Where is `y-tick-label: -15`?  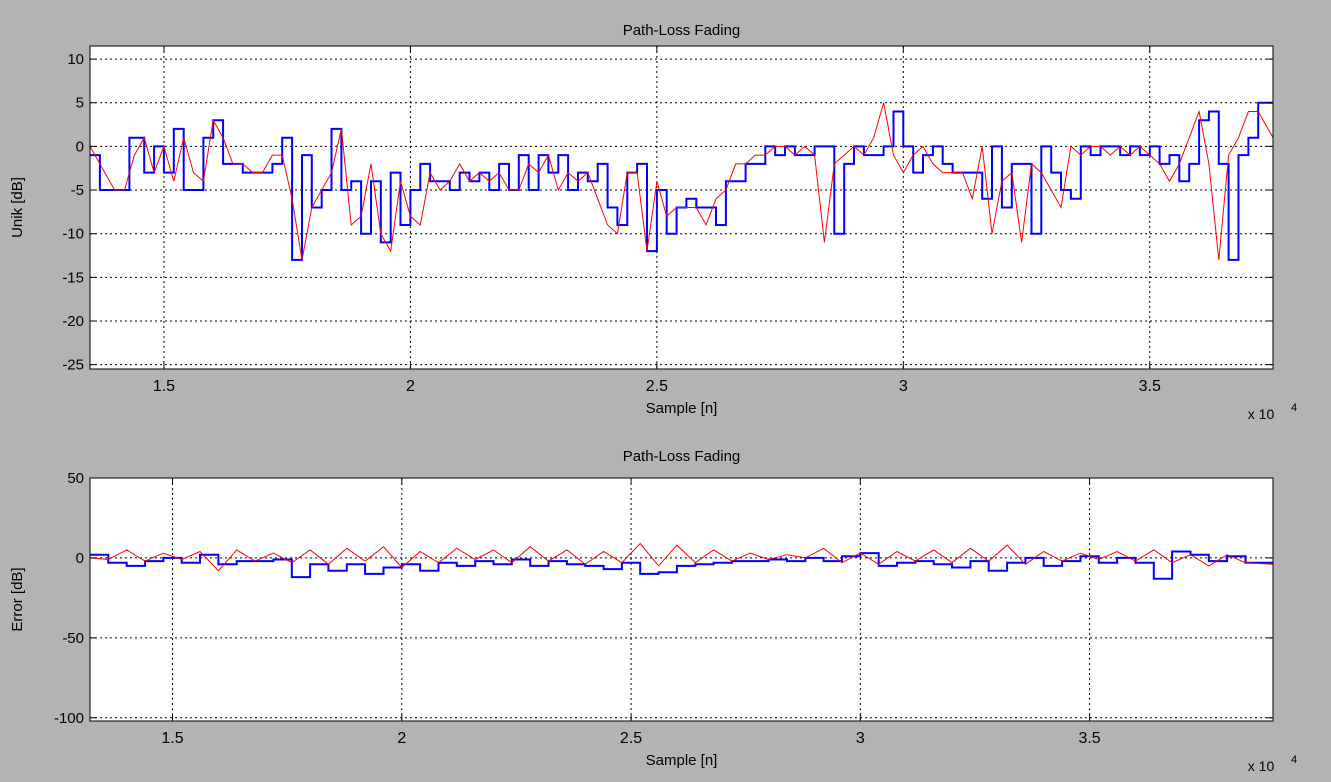 y-tick-label: -15 is located at coordinates (73, 277).